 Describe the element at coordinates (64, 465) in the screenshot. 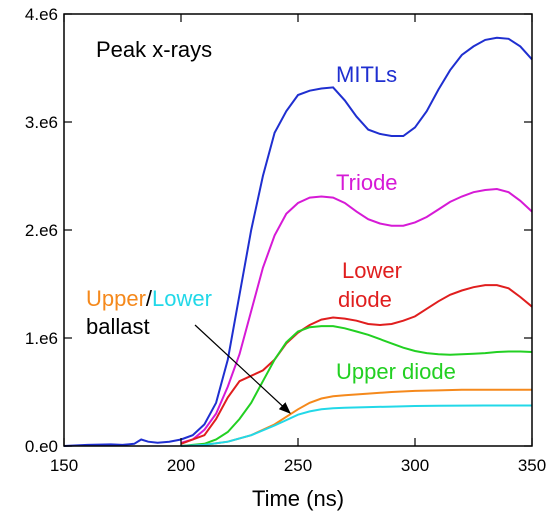

I see `x-tick-label: 150` at that location.